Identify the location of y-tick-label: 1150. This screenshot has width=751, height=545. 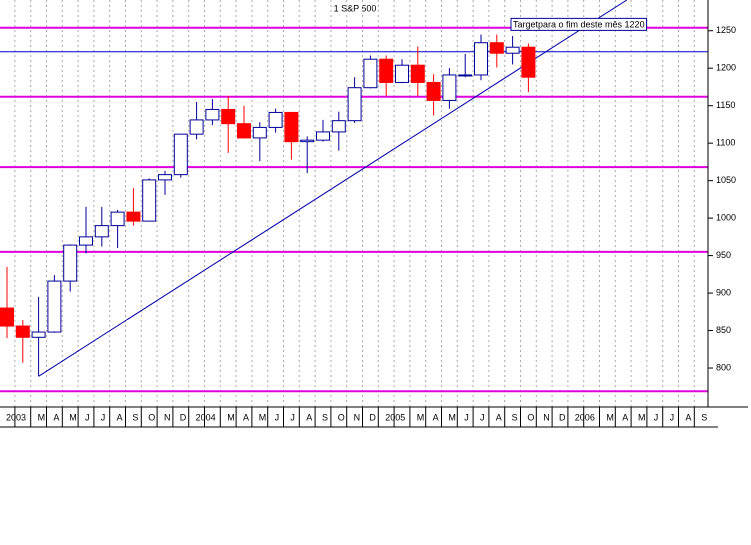
(725, 105).